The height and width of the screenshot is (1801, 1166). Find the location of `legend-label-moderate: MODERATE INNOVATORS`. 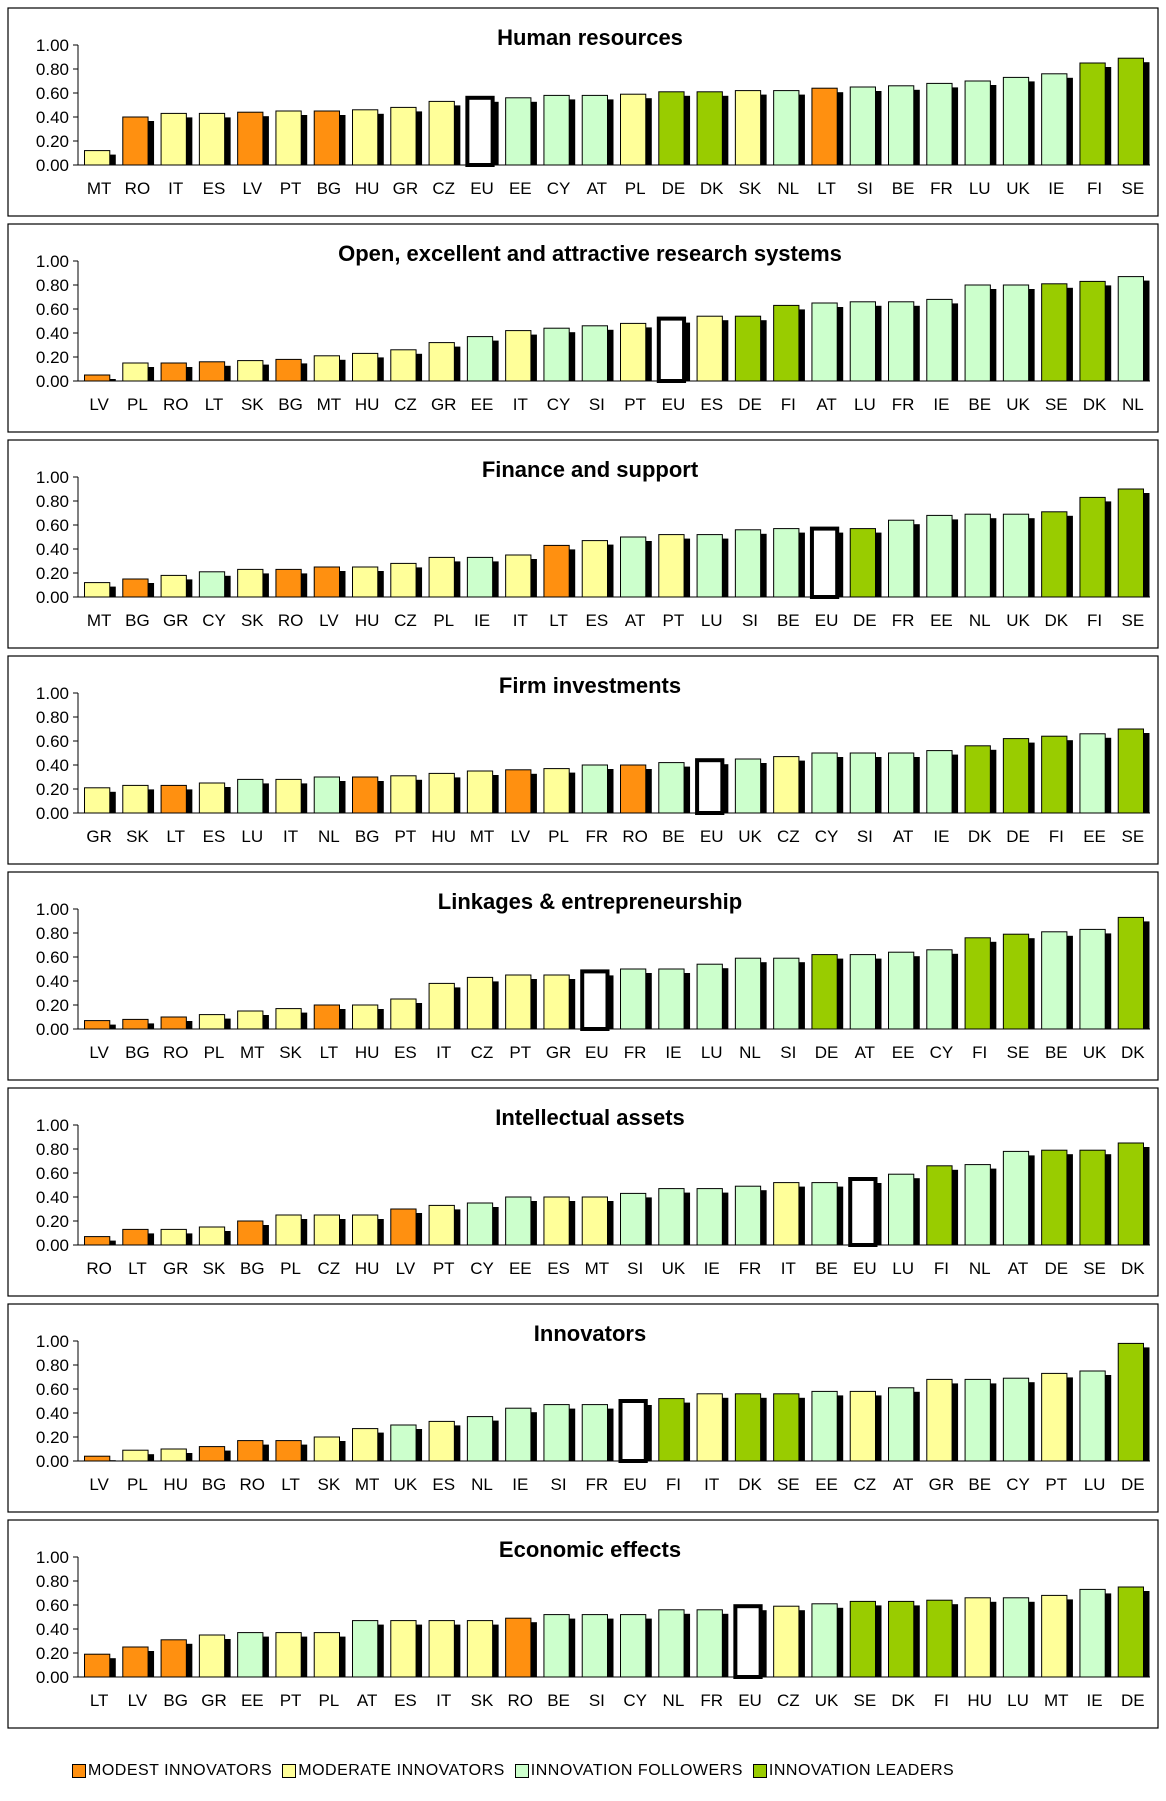

legend-label-moderate: MODERATE INNOVATORS is located at coordinates (401, 1770).